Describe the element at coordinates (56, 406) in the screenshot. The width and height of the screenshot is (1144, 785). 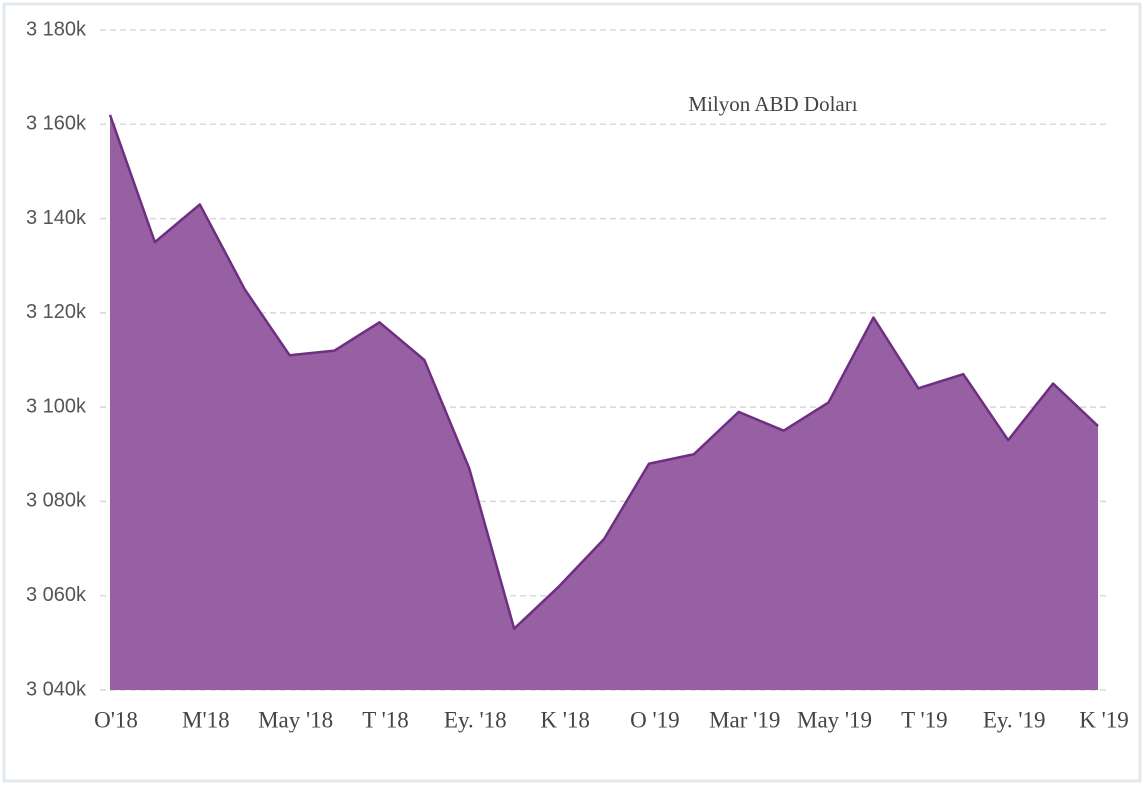
I see `y-tick-label: 3 100k` at that location.